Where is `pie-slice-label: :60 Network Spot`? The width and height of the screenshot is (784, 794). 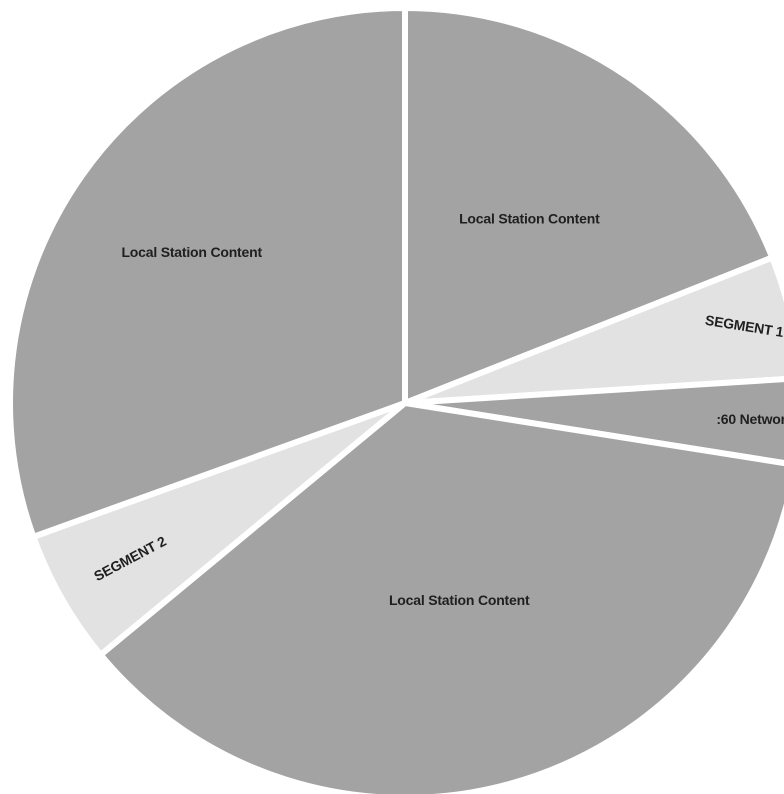
pie-slice-label: :60 Network Spot is located at coordinates (750, 419).